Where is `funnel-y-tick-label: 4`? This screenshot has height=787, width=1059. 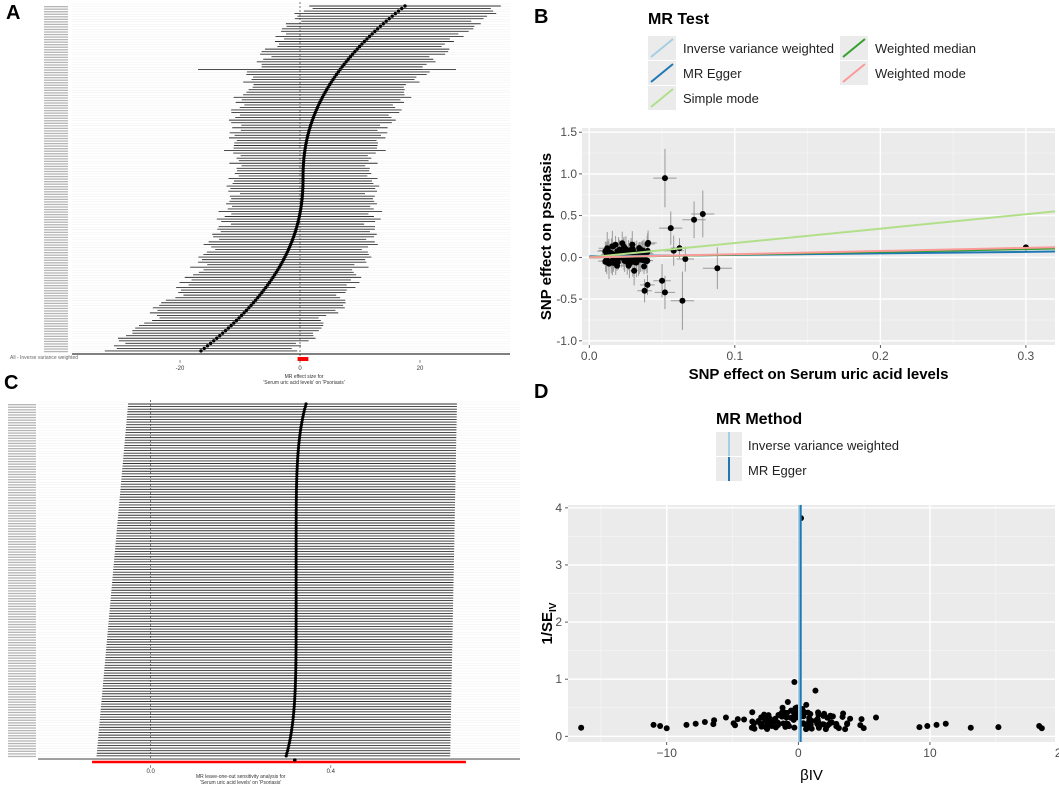 funnel-y-tick-label: 4 is located at coordinates (558, 508).